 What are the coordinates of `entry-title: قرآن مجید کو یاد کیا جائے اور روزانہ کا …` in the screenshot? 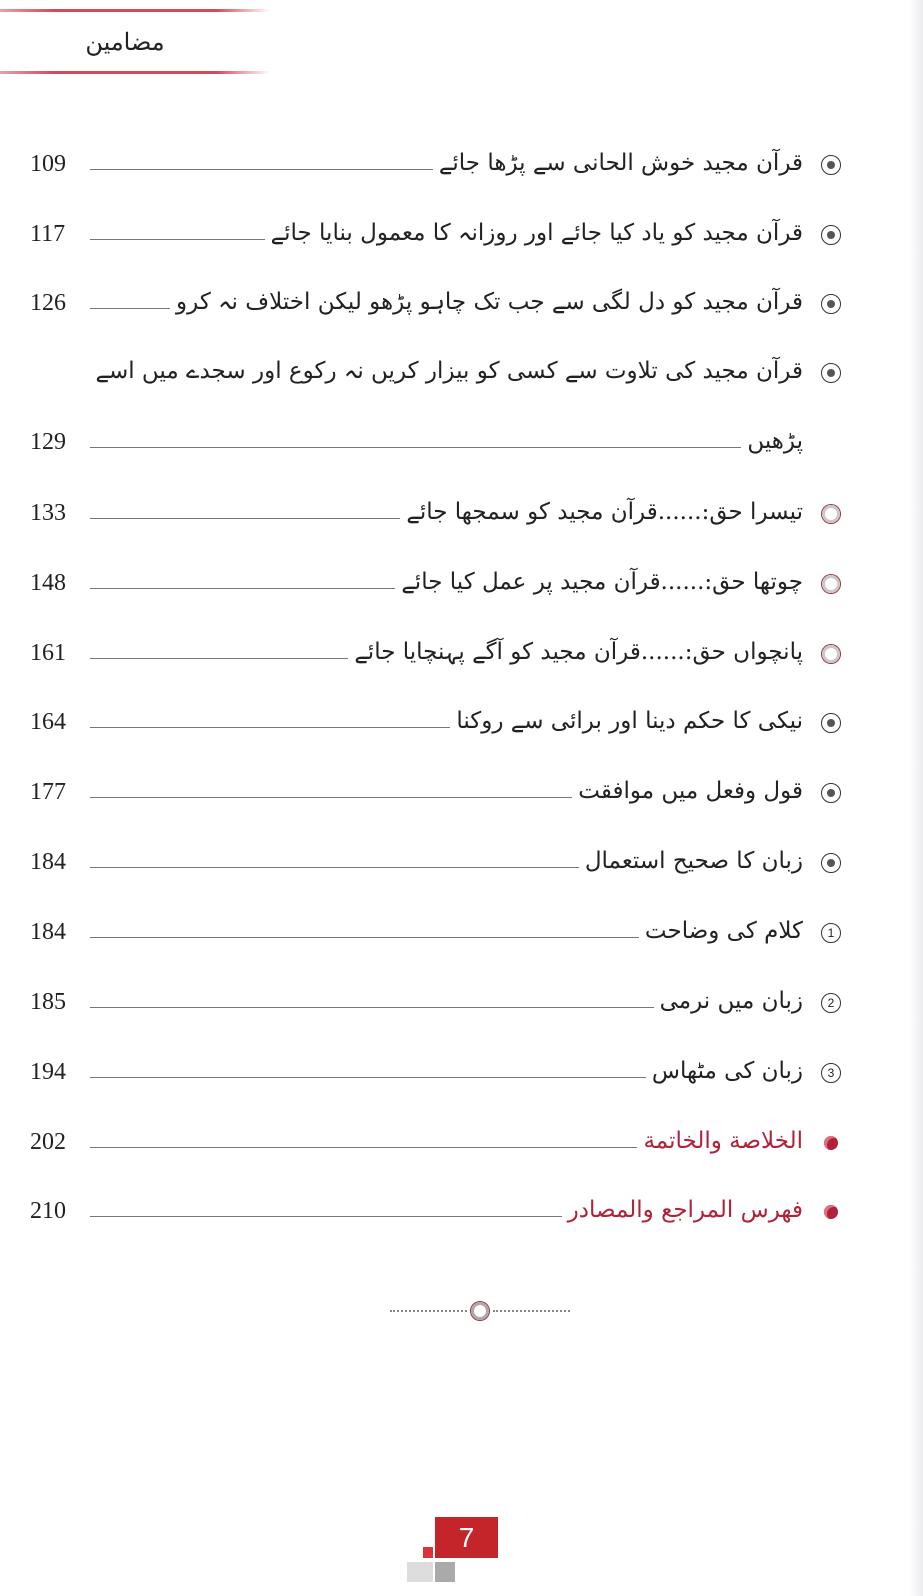 It's located at (536, 233).